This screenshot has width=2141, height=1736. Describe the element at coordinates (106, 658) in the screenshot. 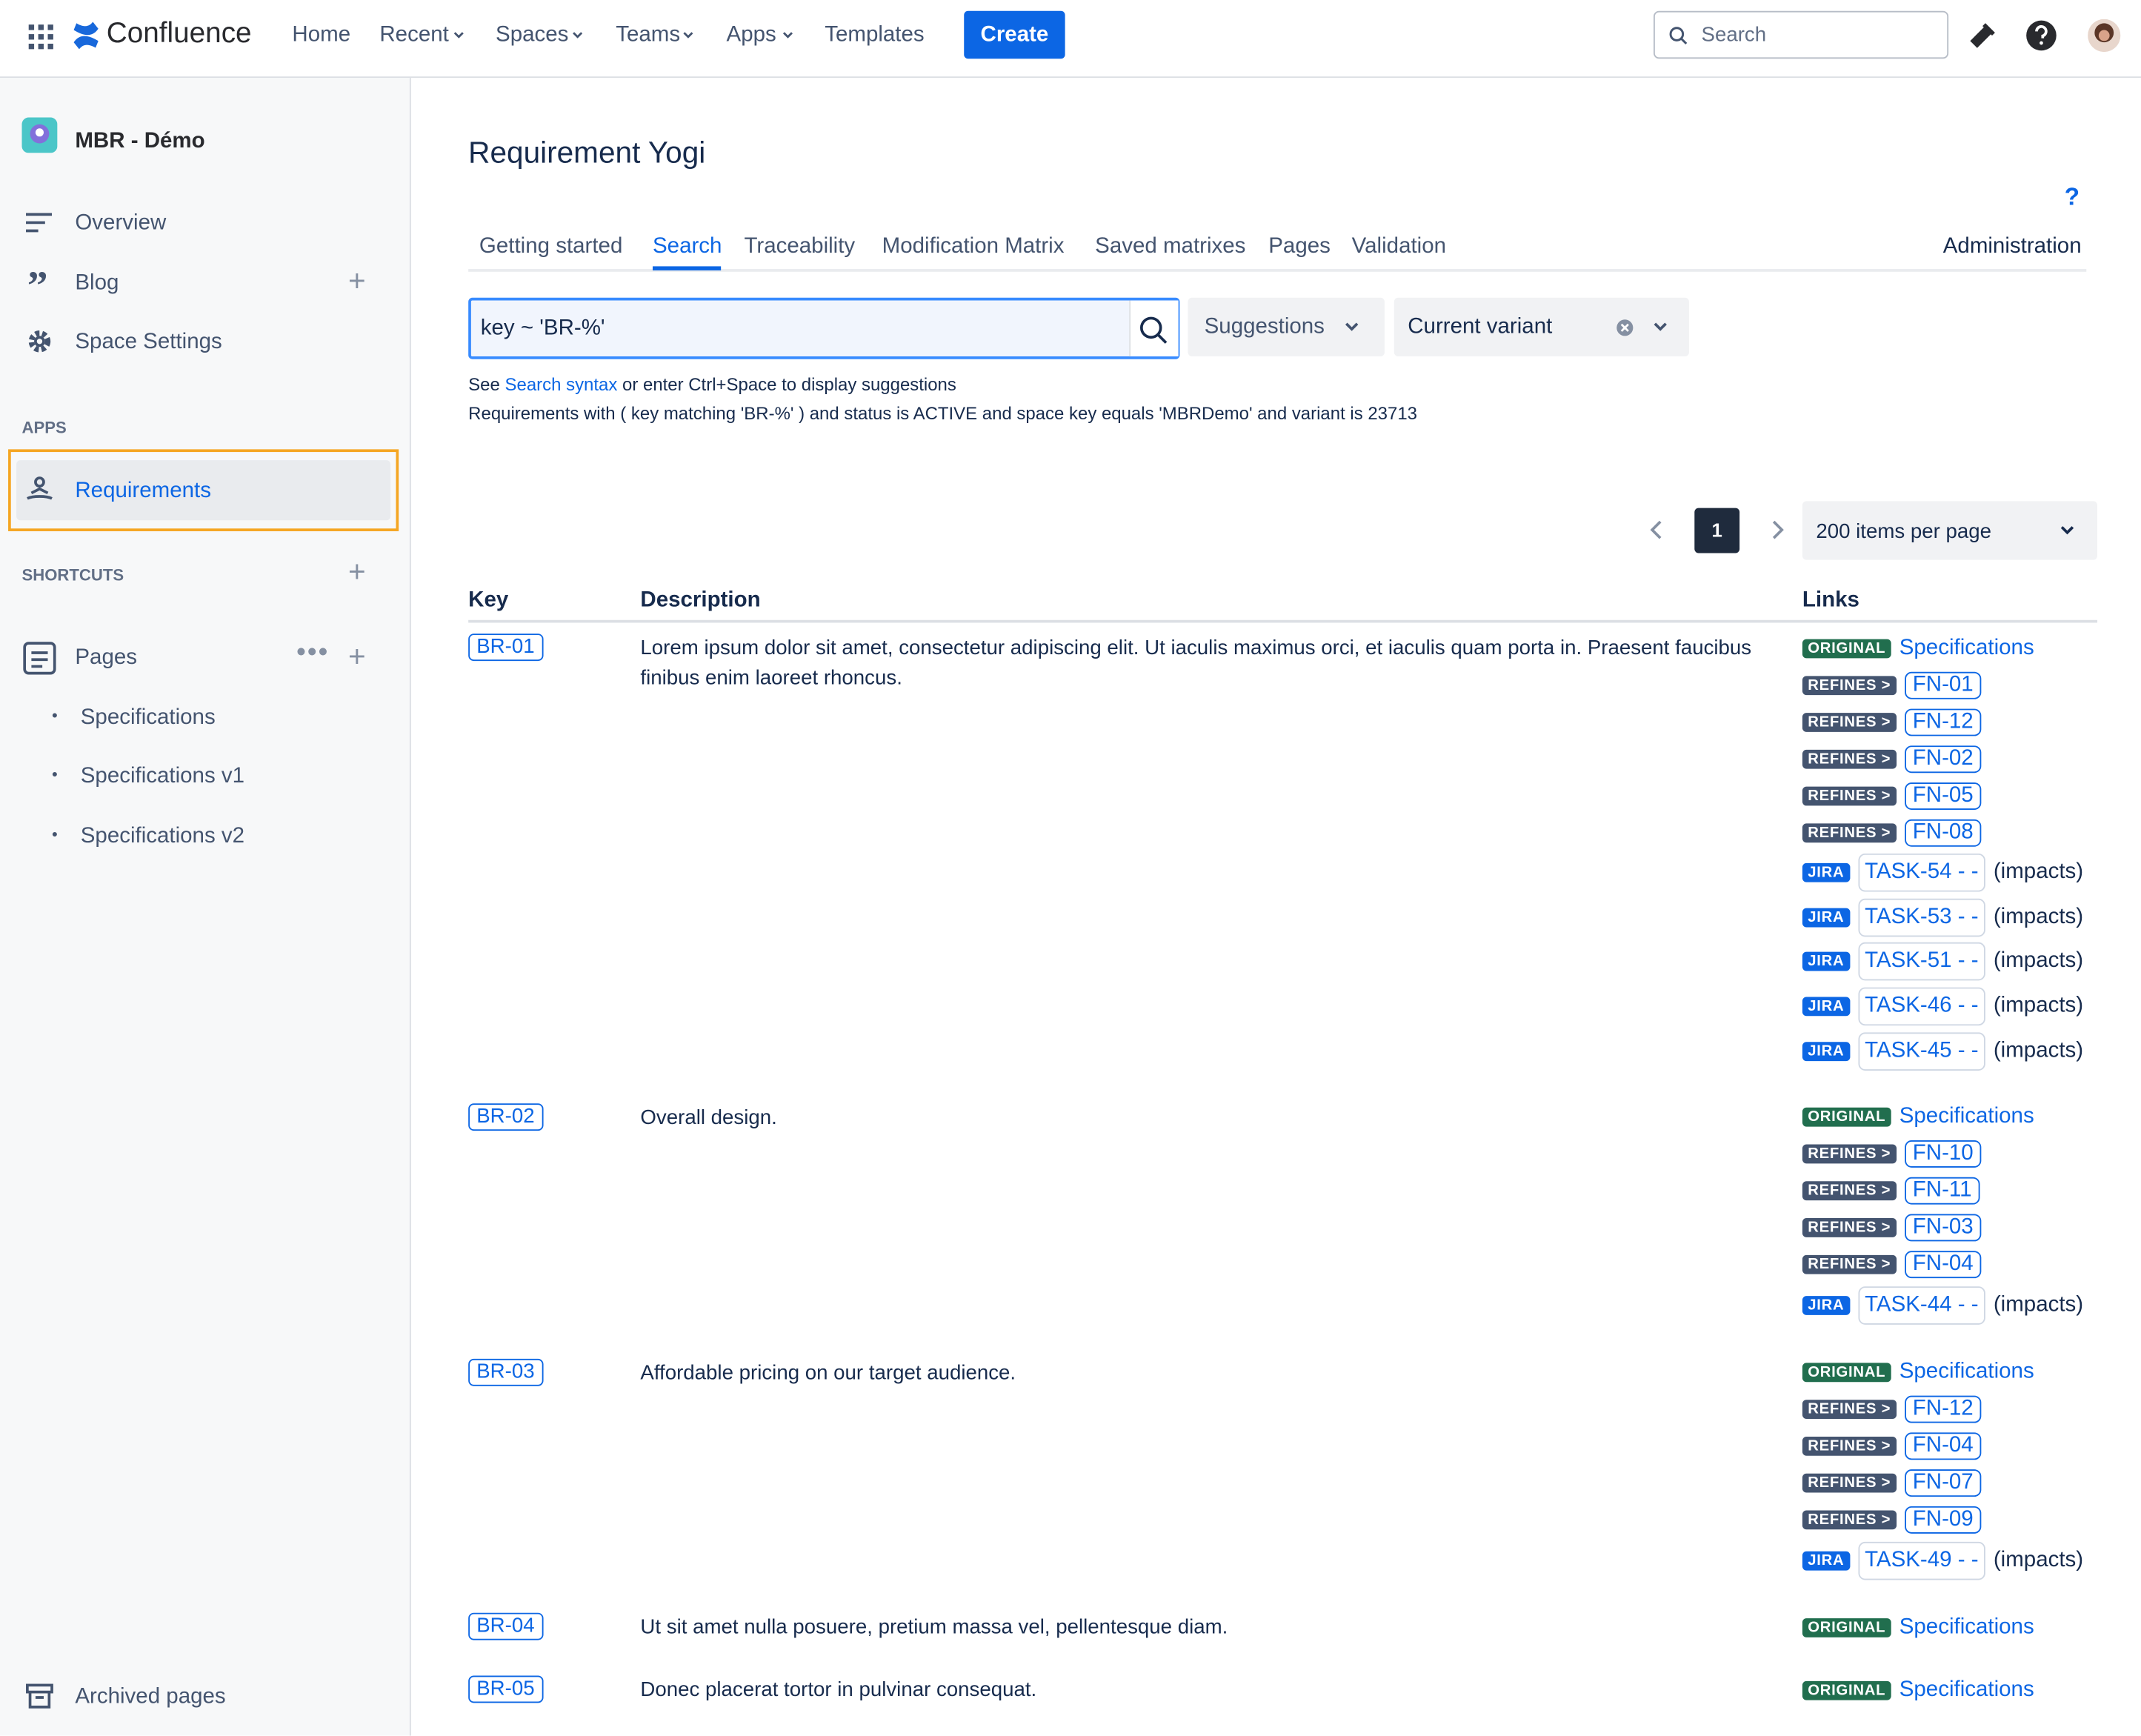

I see `sidebar-item: Pages` at that location.